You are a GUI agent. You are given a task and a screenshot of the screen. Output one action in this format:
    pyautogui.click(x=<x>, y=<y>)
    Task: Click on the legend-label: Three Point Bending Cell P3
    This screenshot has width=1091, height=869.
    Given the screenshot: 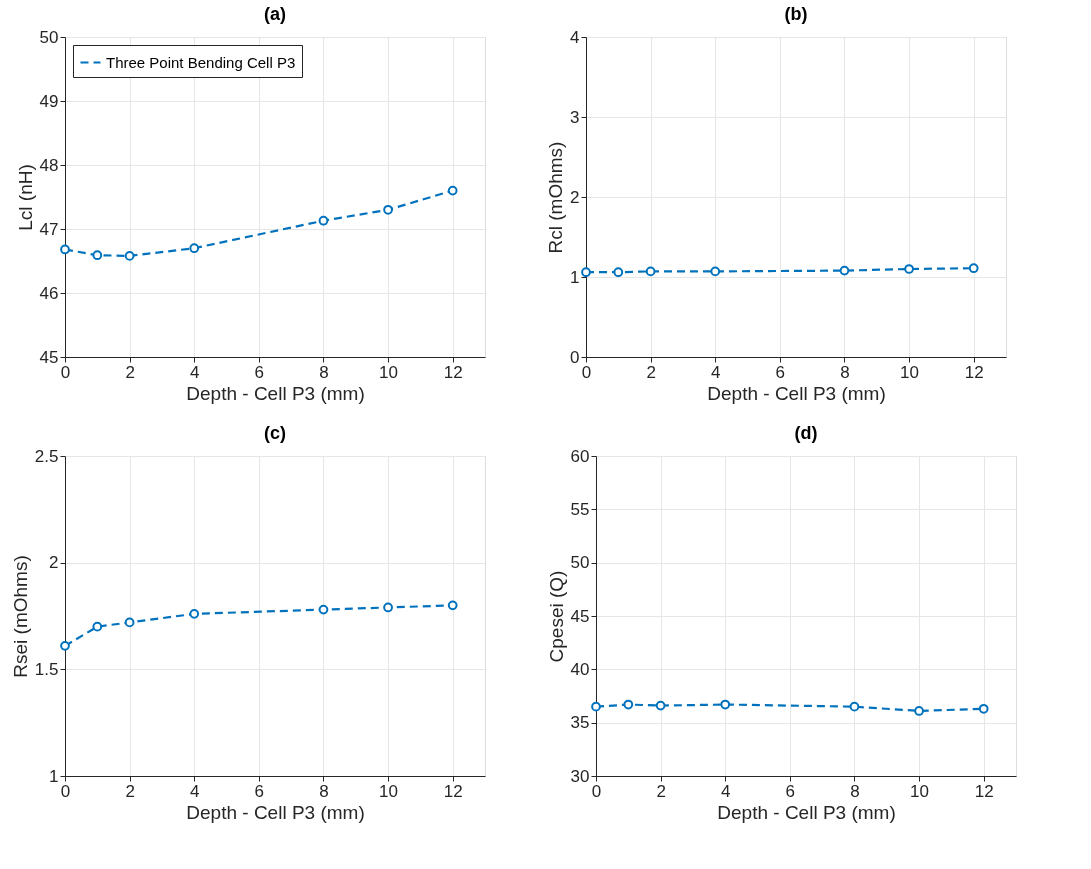 What is the action you would take?
    pyautogui.click(x=201, y=62)
    